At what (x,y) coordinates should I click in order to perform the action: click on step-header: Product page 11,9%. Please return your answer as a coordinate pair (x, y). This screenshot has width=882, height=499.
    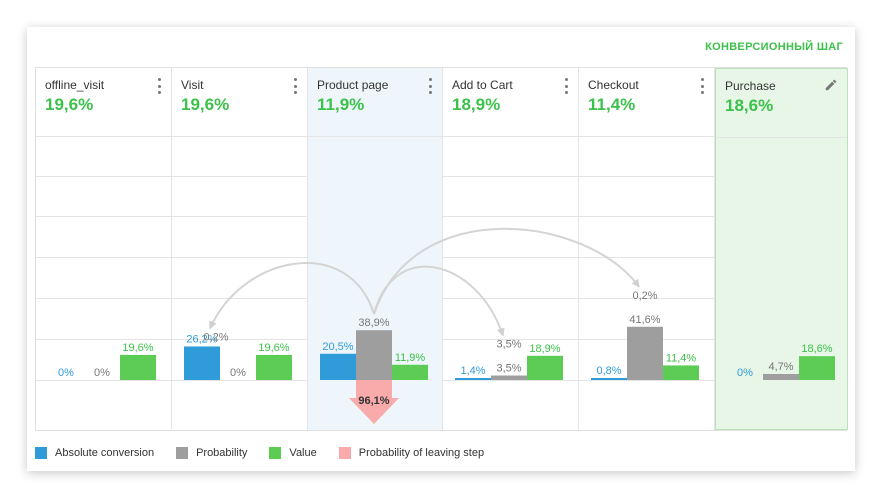
    Looking at the image, I should click on (375, 102).